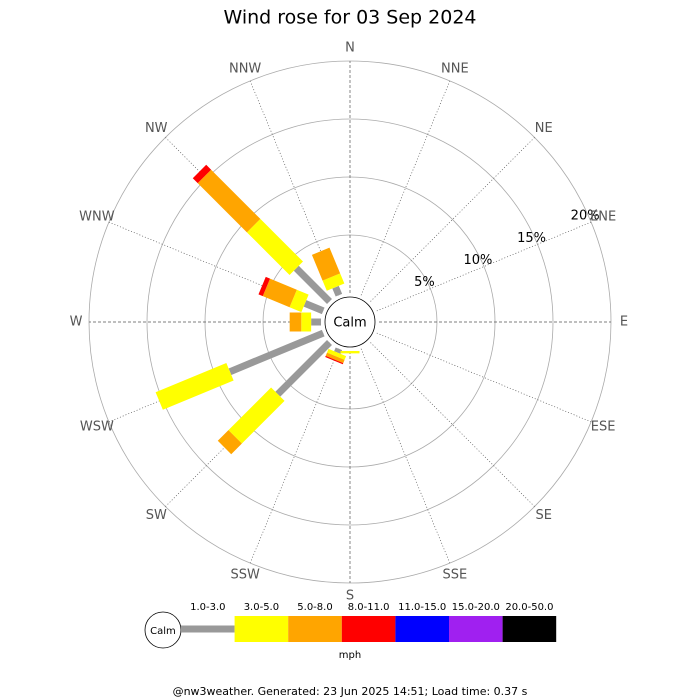 The width and height of the screenshot is (700, 700). Describe the element at coordinates (97, 426) in the screenshot. I see `direction-label: WSW` at that location.